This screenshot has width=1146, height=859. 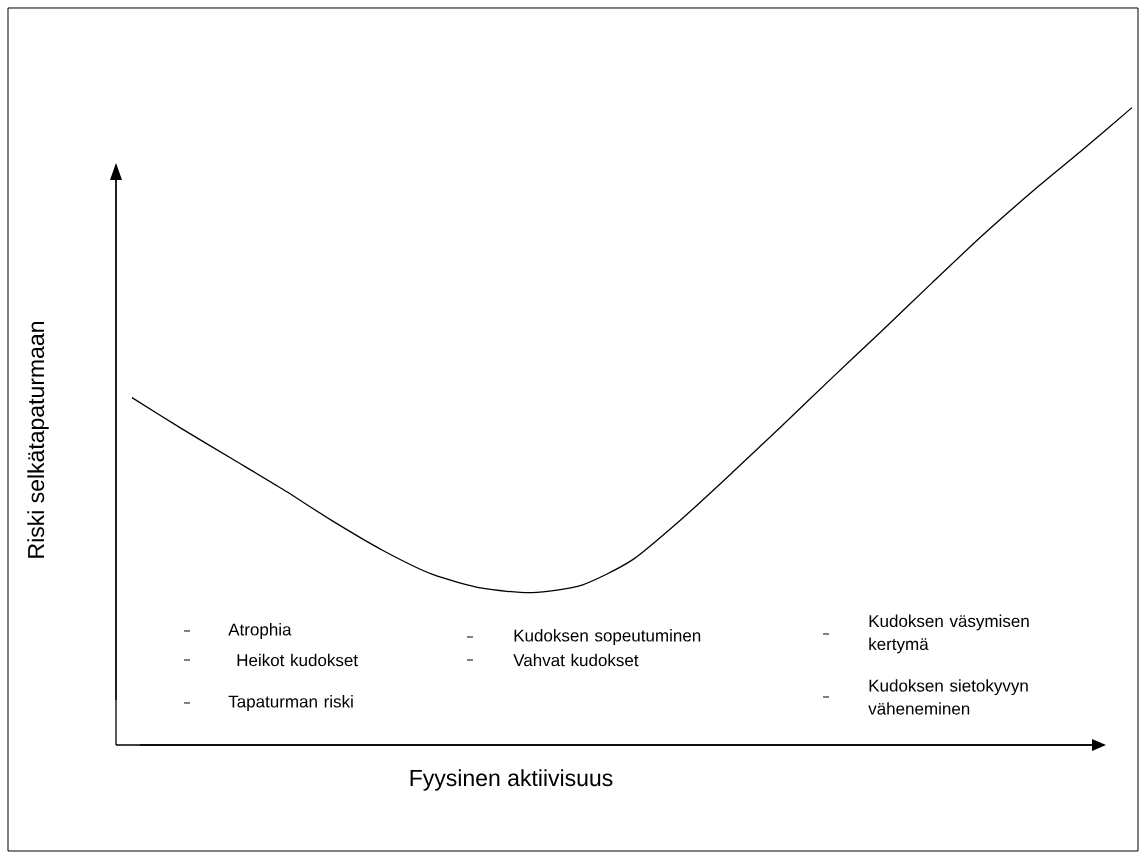 I want to click on annotation: Vahvat kudokset, so click(x=576, y=660).